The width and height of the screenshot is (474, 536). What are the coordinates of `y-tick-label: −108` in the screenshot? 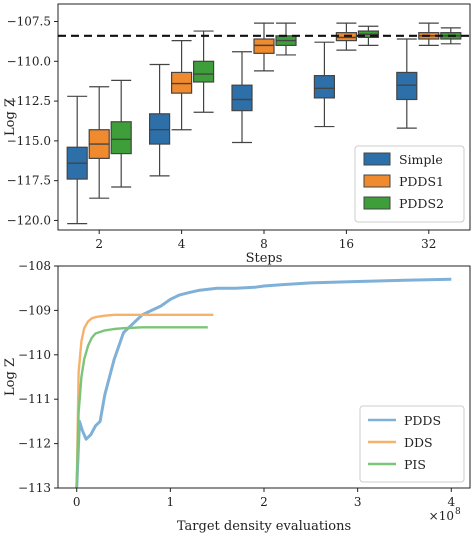 It's located at (34, 266).